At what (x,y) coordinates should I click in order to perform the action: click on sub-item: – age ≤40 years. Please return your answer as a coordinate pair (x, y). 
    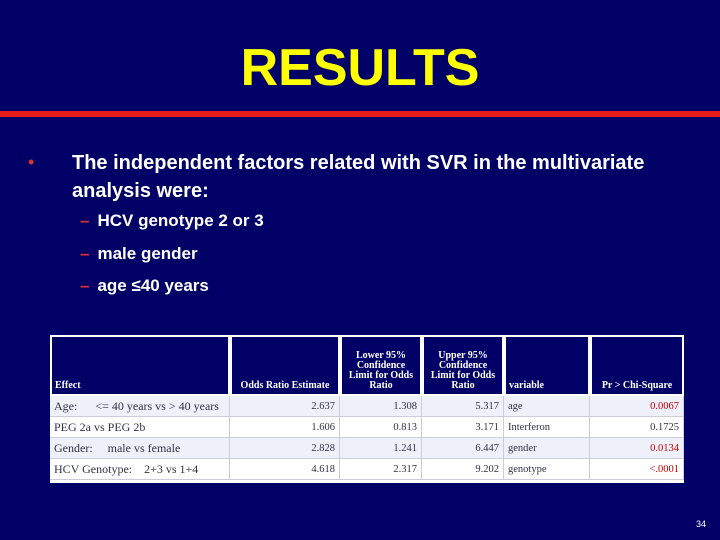
    Looking at the image, I should click on (144, 286).